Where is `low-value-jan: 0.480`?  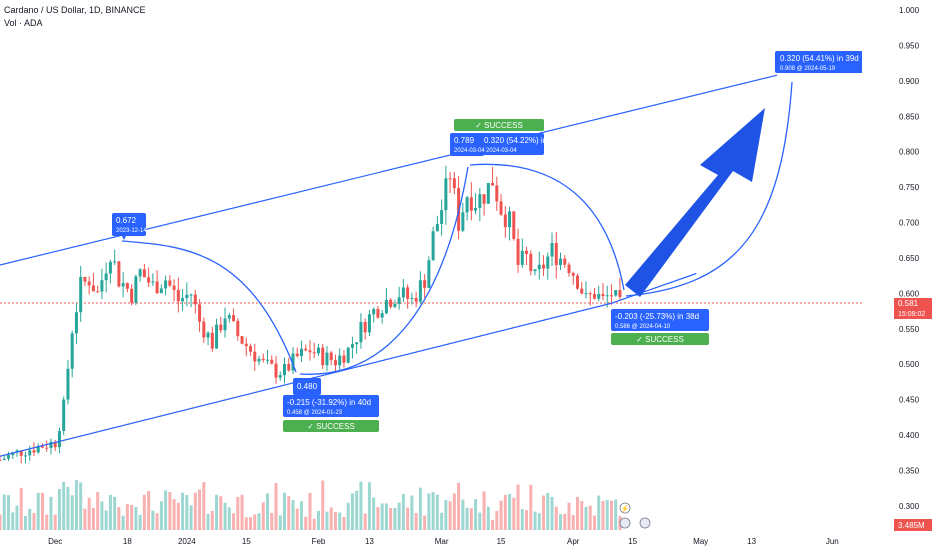 low-value-jan: 0.480 is located at coordinates (307, 386).